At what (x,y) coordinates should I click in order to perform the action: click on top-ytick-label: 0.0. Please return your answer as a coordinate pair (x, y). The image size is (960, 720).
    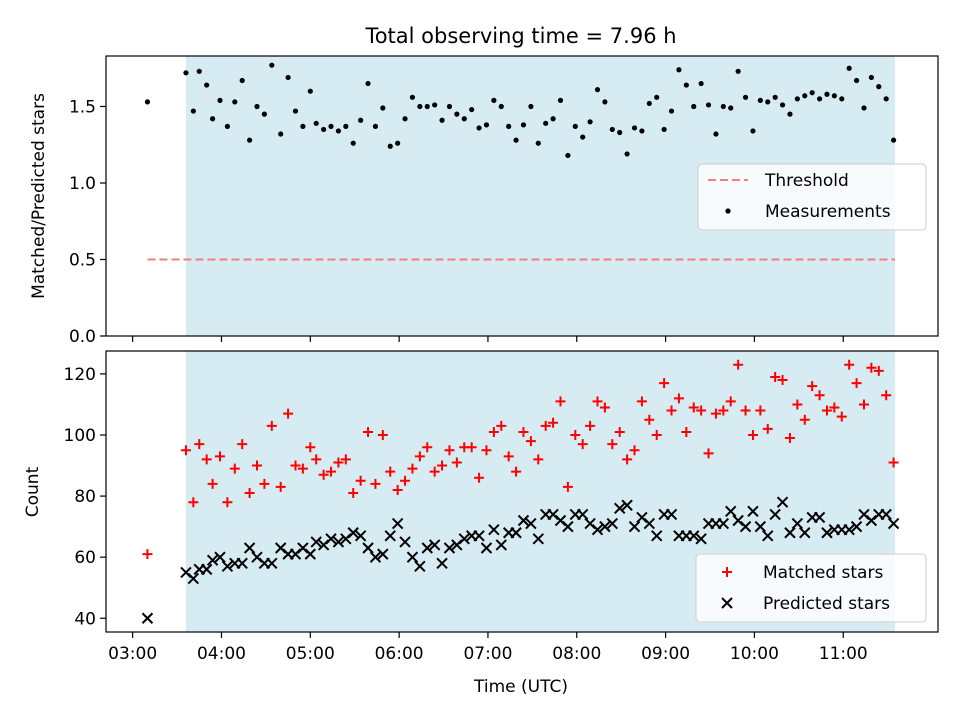
    Looking at the image, I should click on (82, 337).